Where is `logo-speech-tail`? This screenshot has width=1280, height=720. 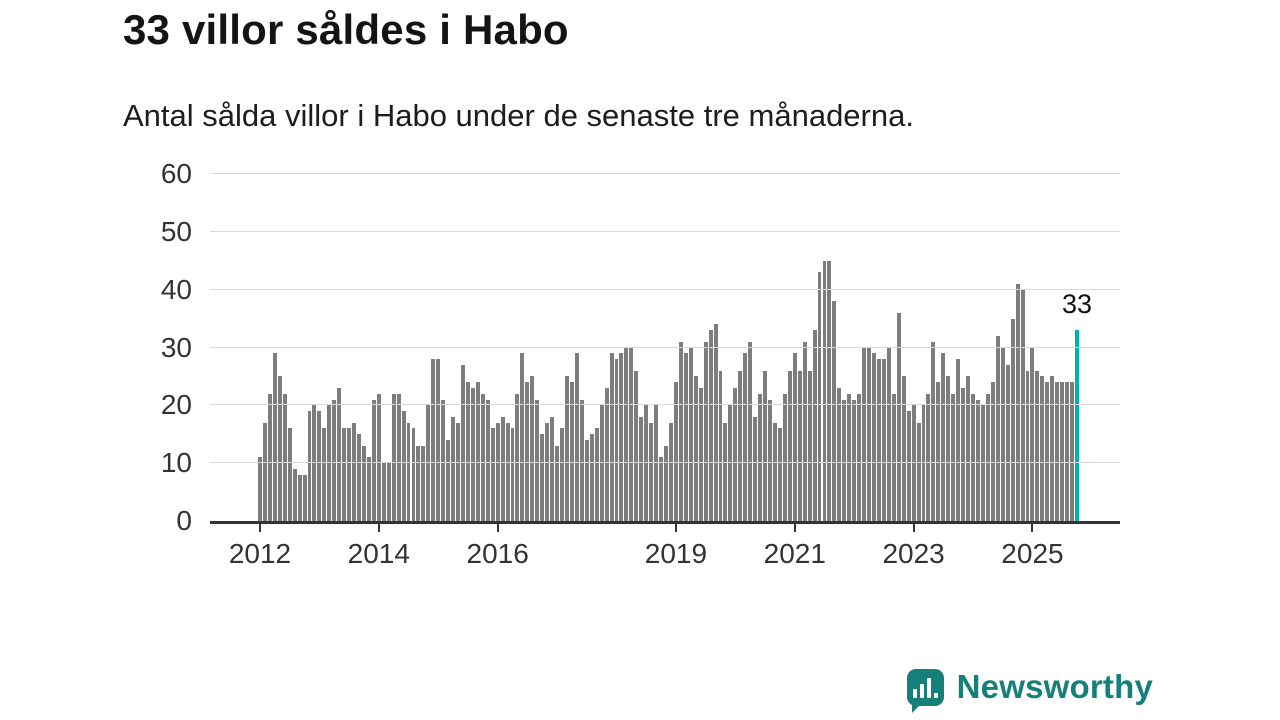 logo-speech-tail is located at coordinates (916, 708).